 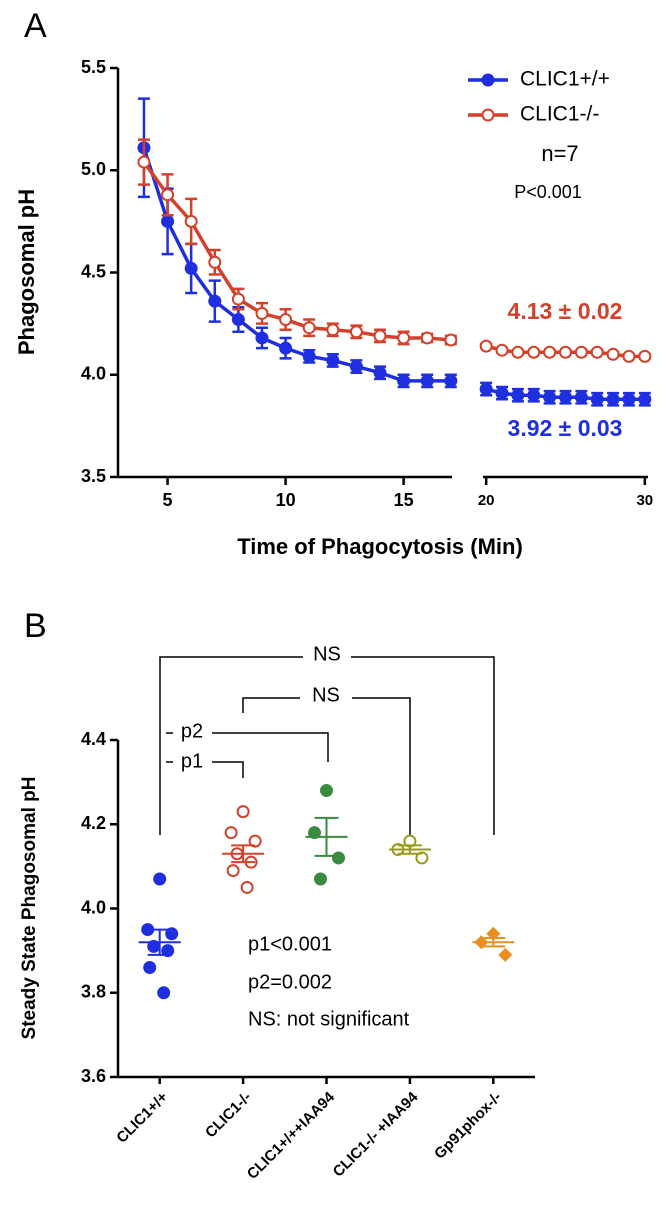 I want to click on bracket-label: NS, so click(x=327, y=654).